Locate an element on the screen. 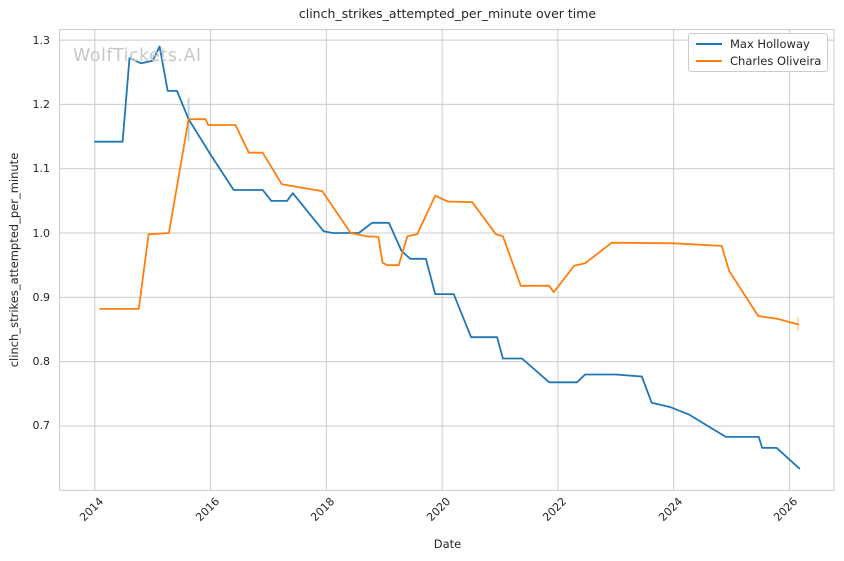 This screenshot has width=844, height=561. y-tick-label-1.1: 1.1 is located at coordinates (41, 169).